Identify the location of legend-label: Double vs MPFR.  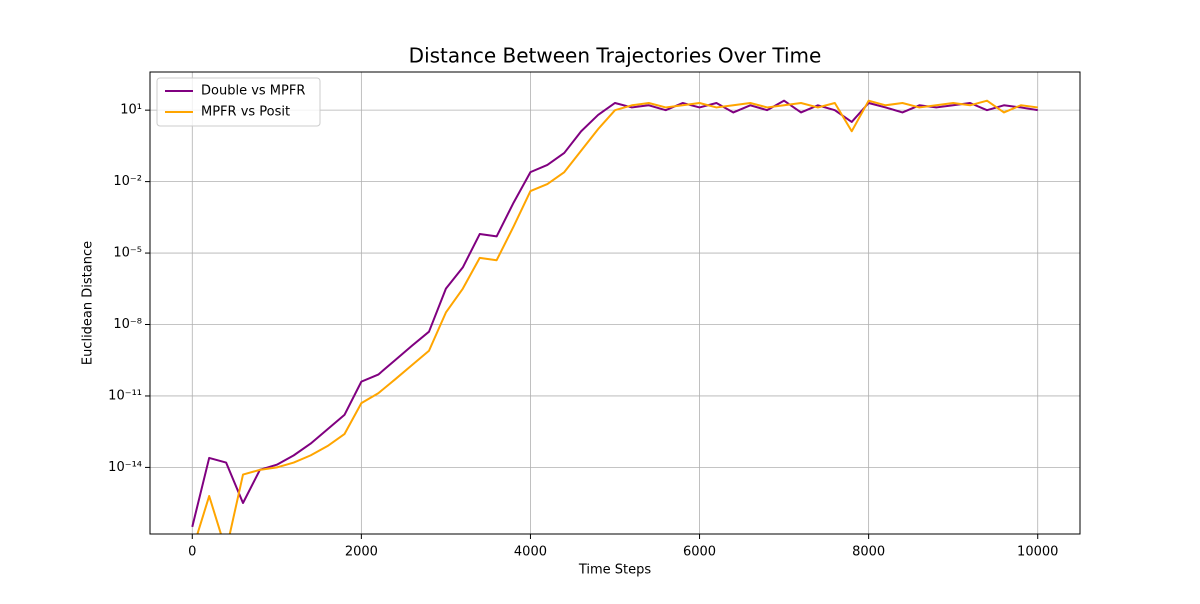
(253, 91).